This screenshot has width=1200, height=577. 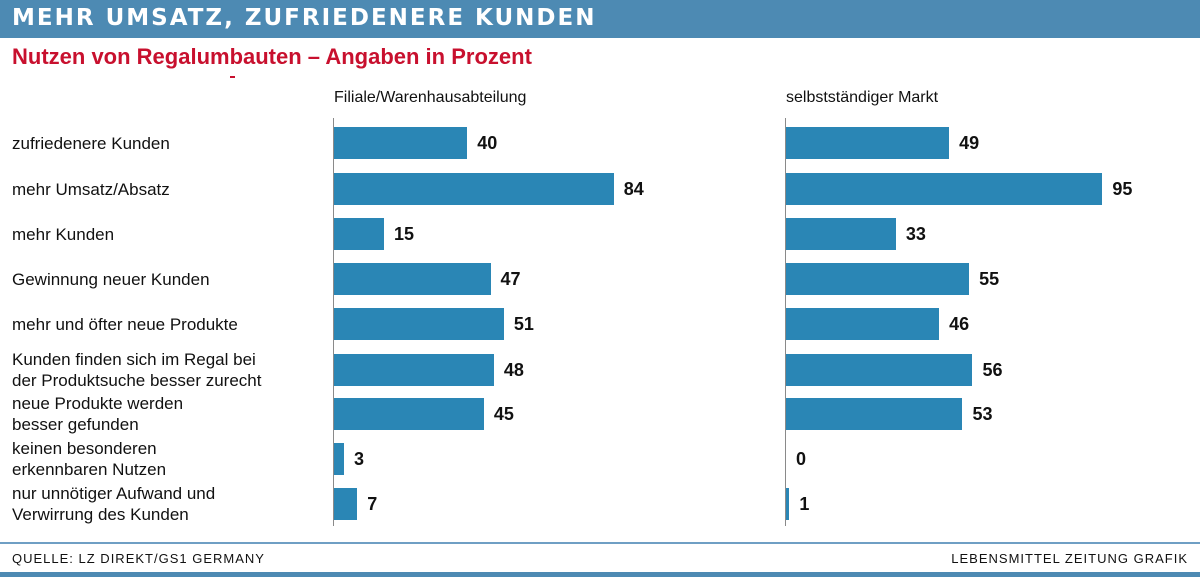 What do you see at coordinates (134, 359) in the screenshot?
I see `category-label-line: Kunden finden sich im Regal bei` at bounding box center [134, 359].